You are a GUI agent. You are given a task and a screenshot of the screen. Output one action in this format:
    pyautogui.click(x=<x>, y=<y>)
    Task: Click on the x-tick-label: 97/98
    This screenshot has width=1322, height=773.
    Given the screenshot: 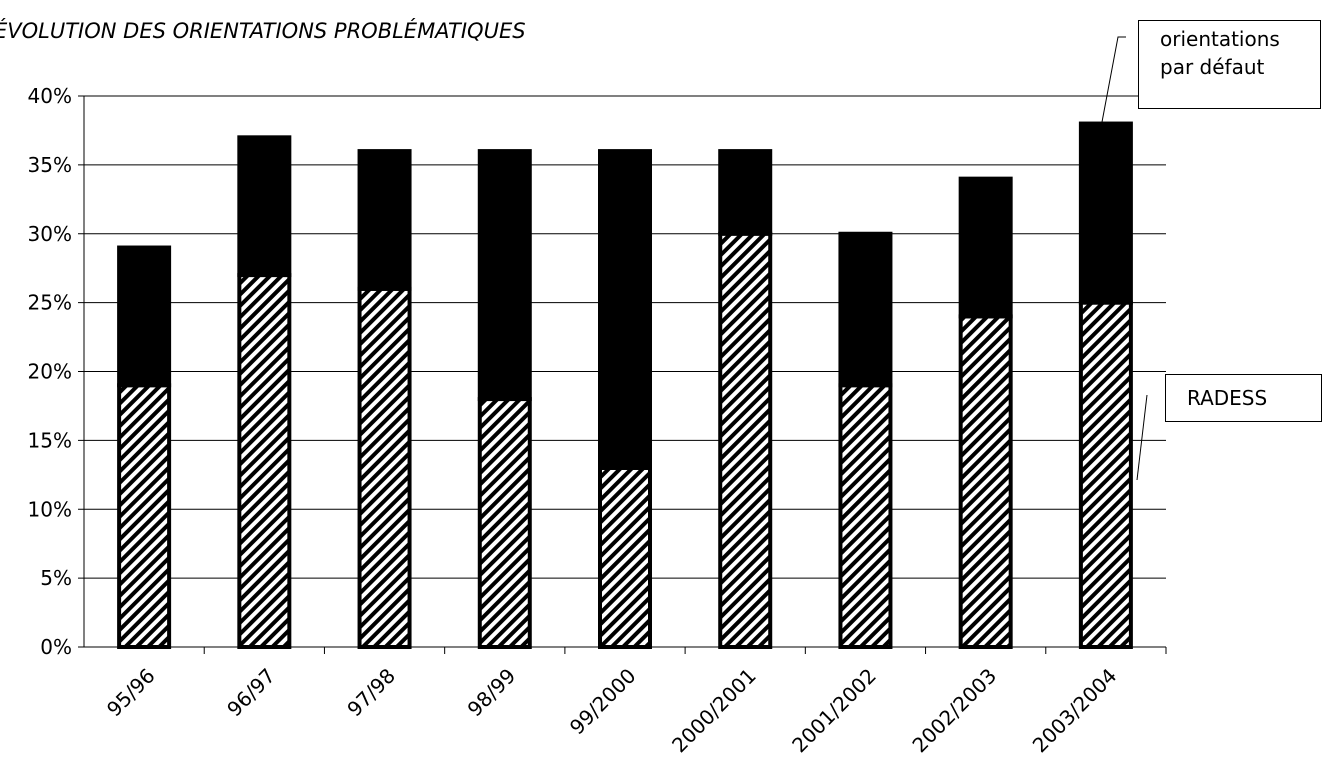 What is the action you would take?
    pyautogui.click(x=371, y=693)
    